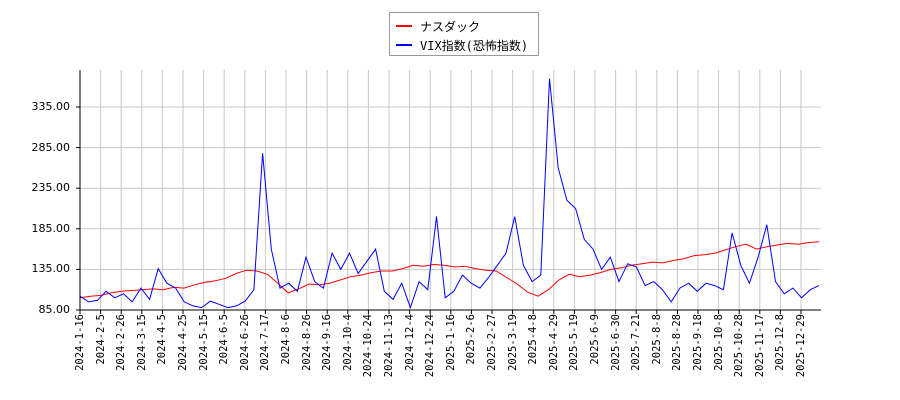  Describe the element at coordinates (51, 147) in the screenshot. I see `y-tick-label: 285.00` at that location.